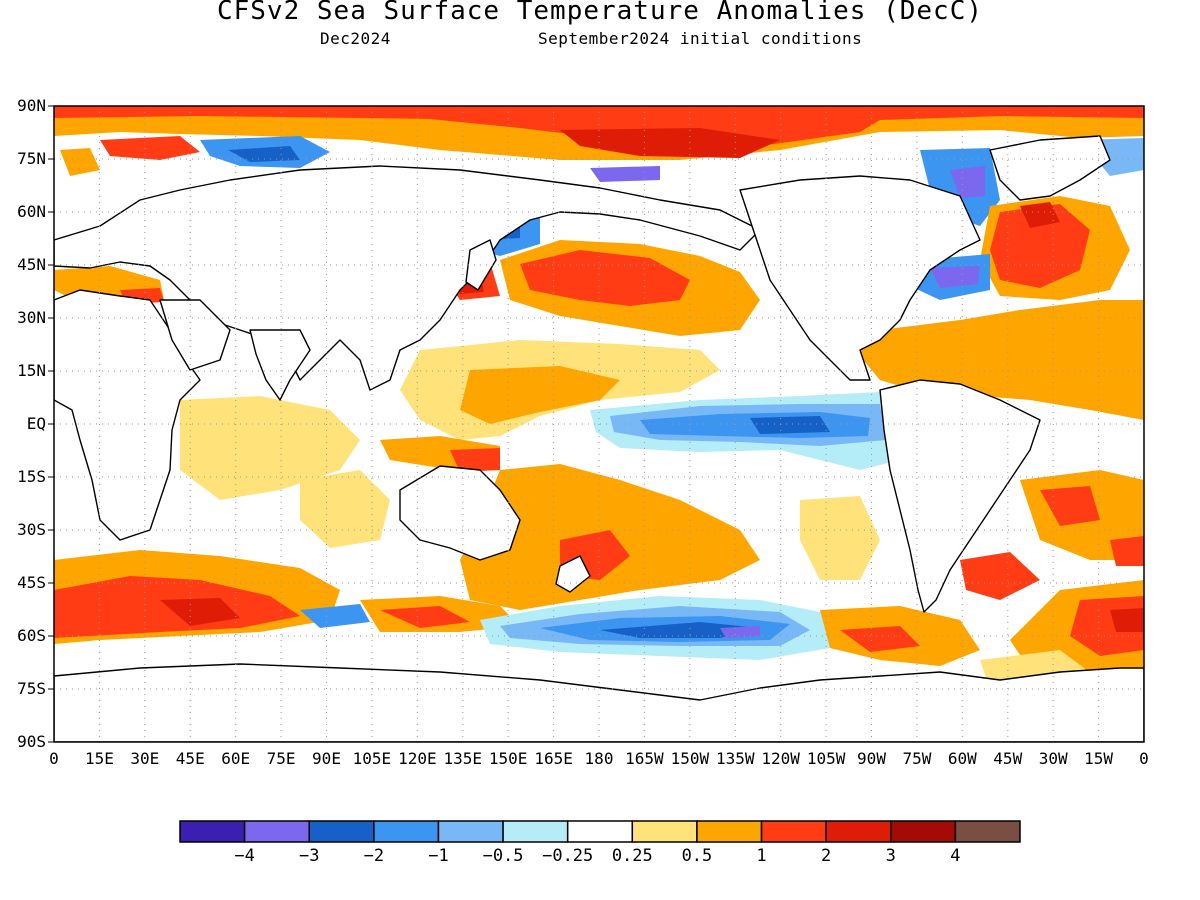 This screenshot has height=900, width=1200. Describe the element at coordinates (568, 856) in the screenshot. I see `colorbar-label: −0.25` at that location.